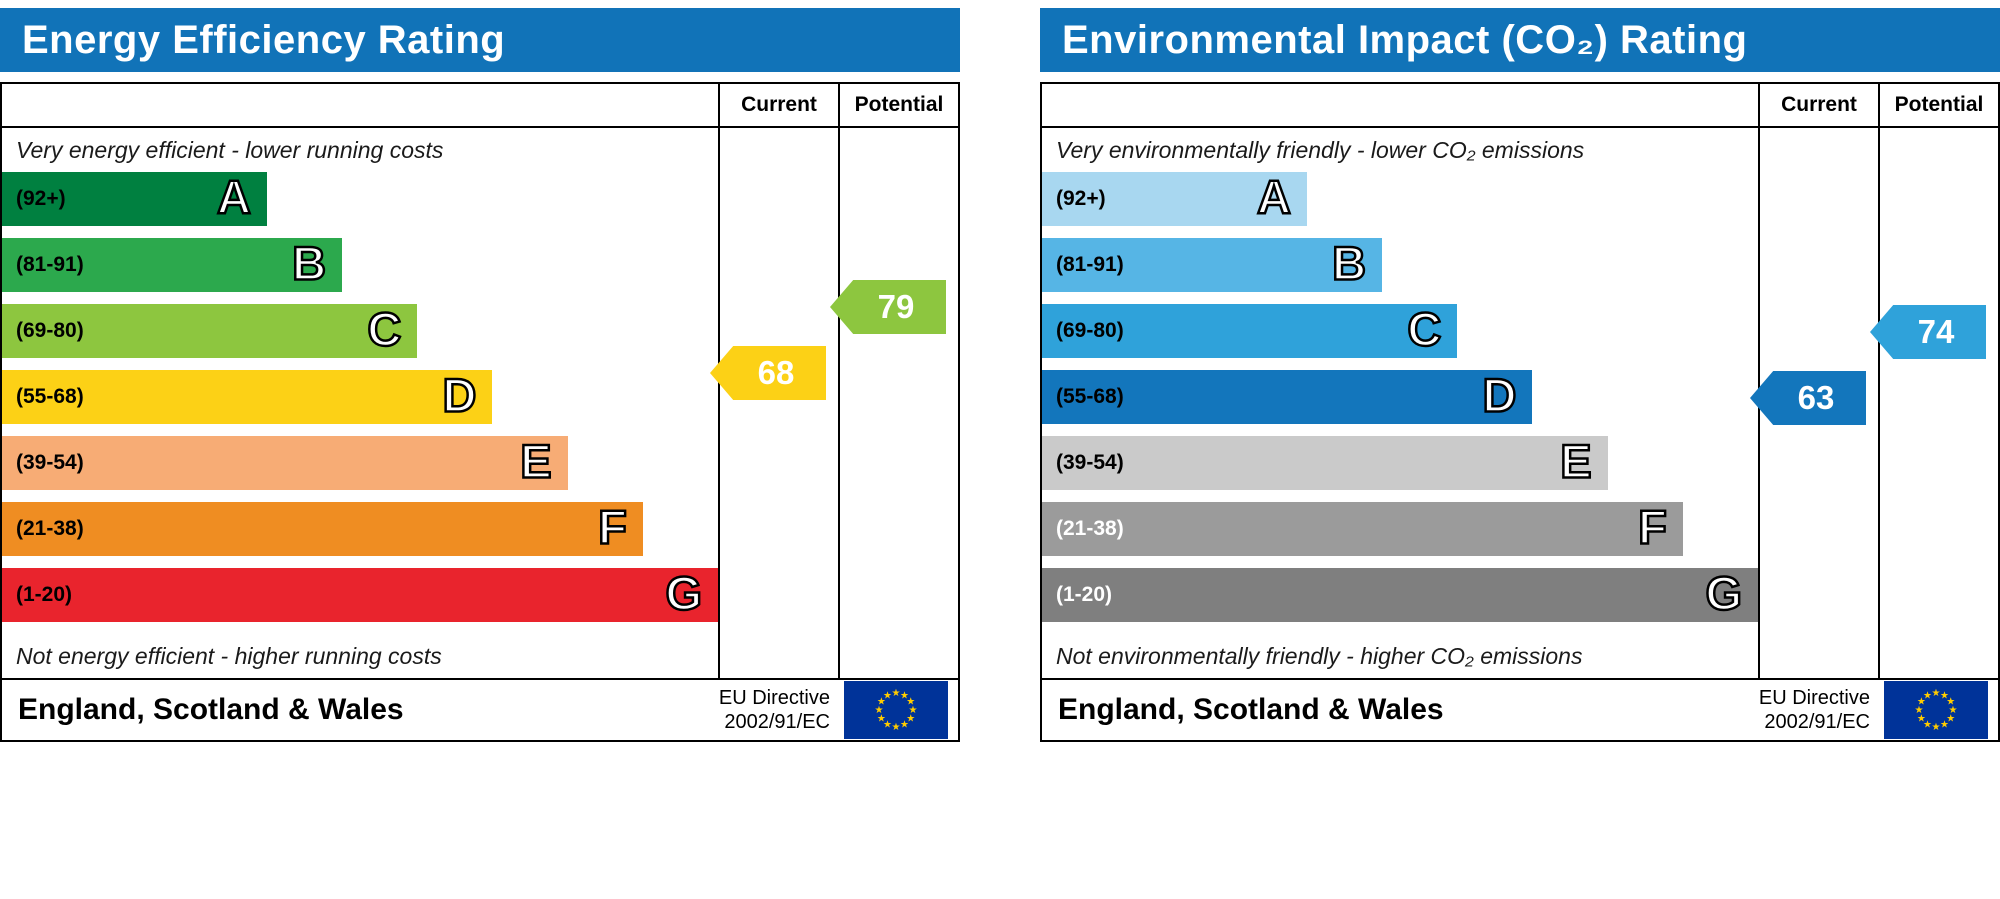 The height and width of the screenshot is (899, 2000). What do you see at coordinates (896, 306) in the screenshot?
I see `potential-rating-value: 79` at bounding box center [896, 306].